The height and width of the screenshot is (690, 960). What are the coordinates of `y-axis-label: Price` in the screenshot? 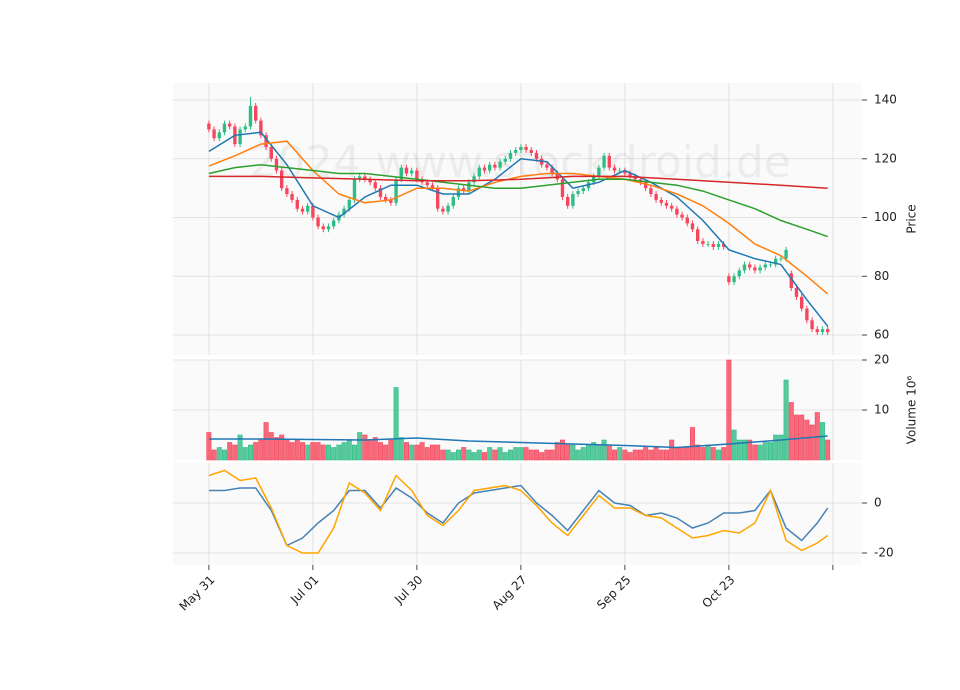 It's located at (912, 218).